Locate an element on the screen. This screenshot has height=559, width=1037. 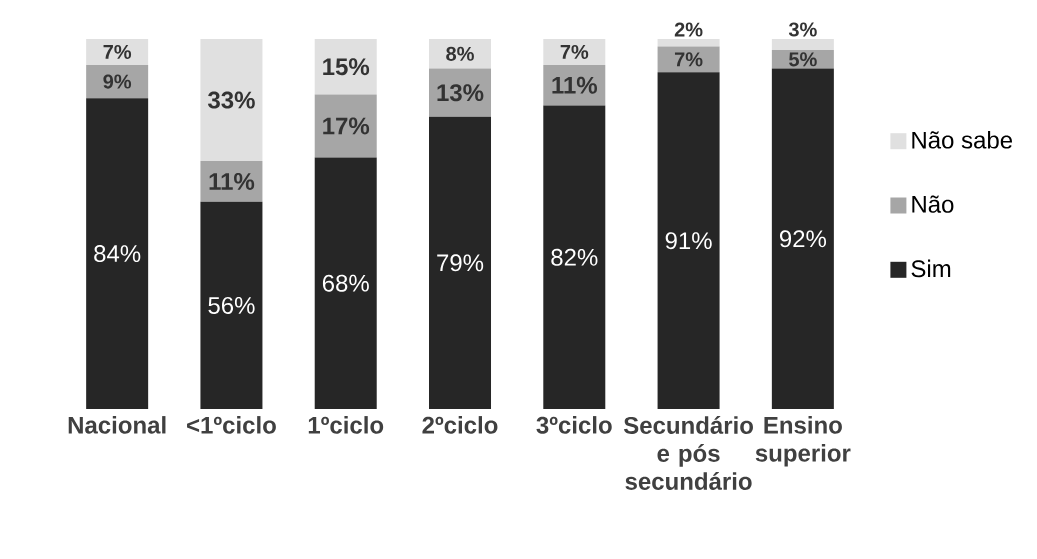
data-label: 82% is located at coordinates (574, 257).